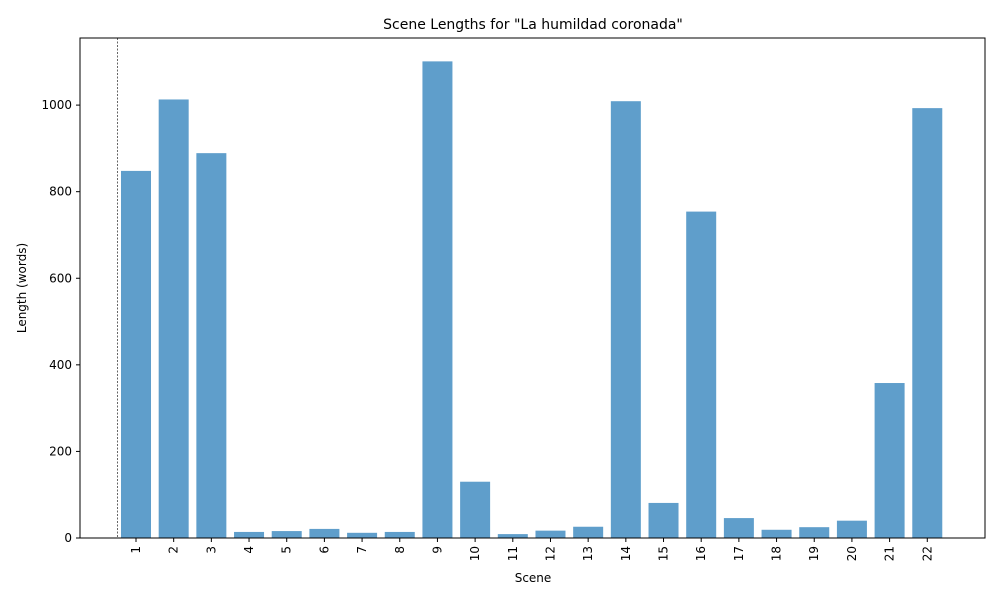  What do you see at coordinates (60, 278) in the screenshot?
I see `y-tick-label: 600` at bounding box center [60, 278].